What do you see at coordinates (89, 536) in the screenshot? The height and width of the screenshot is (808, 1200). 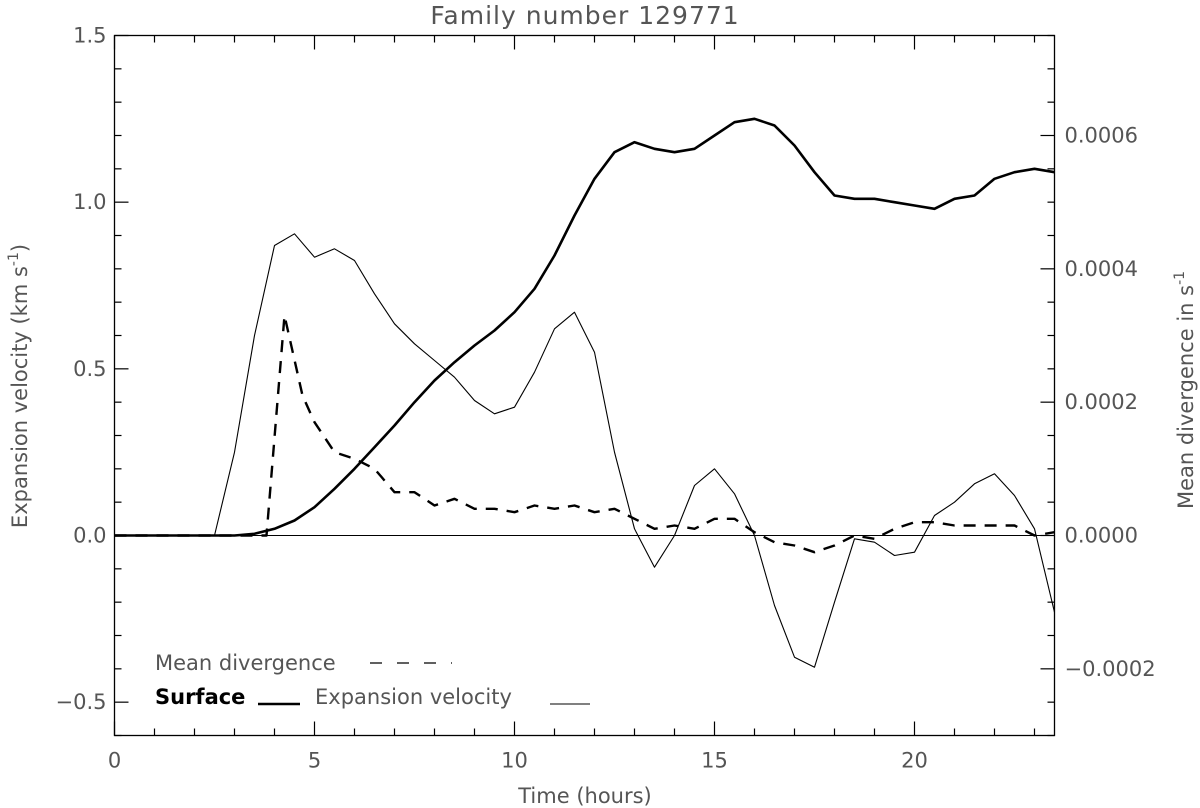 I see `y-left-tick-label: 0.0` at bounding box center [89, 536].